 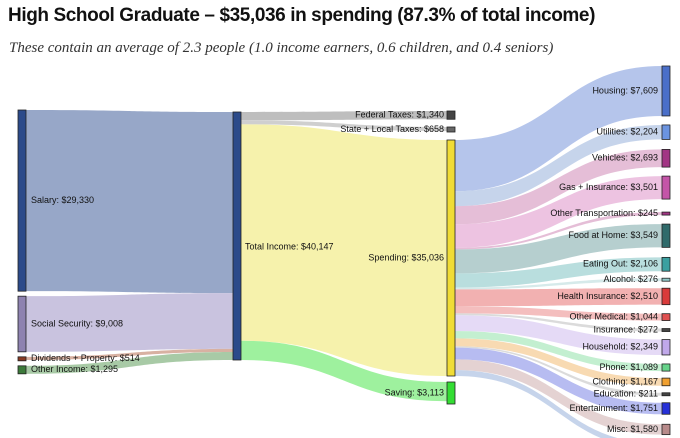 I want to click on flow-education, so click(x=558, y=371).